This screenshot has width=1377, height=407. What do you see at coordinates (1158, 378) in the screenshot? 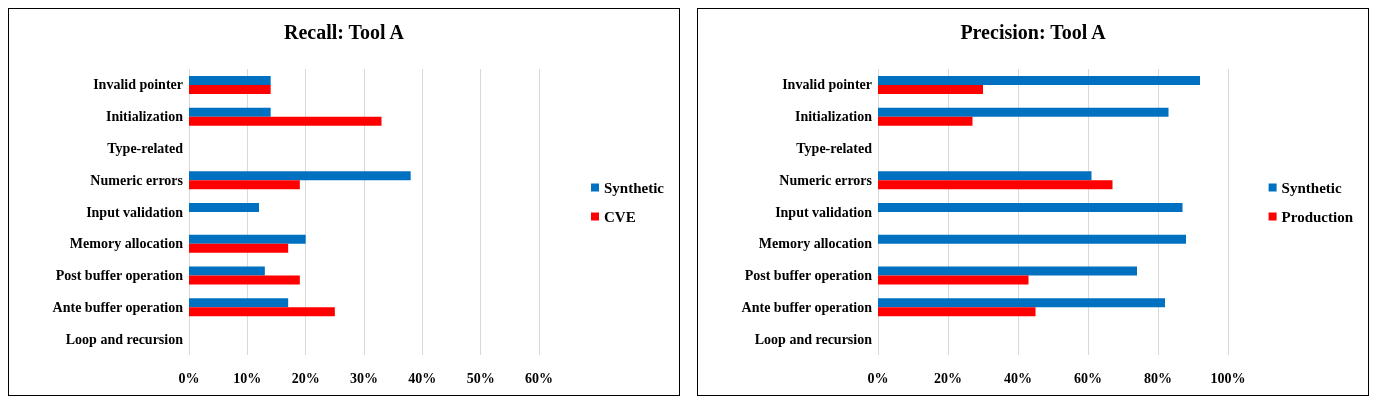
I see `x-tick-label: 80%` at bounding box center [1158, 378].